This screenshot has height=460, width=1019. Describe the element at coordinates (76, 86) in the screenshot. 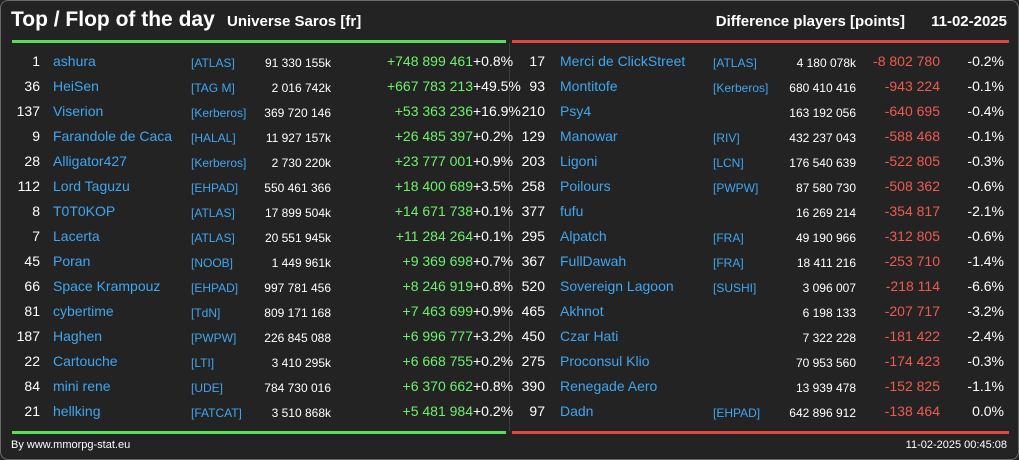

I see `player-name-link: HeiSen` at that location.